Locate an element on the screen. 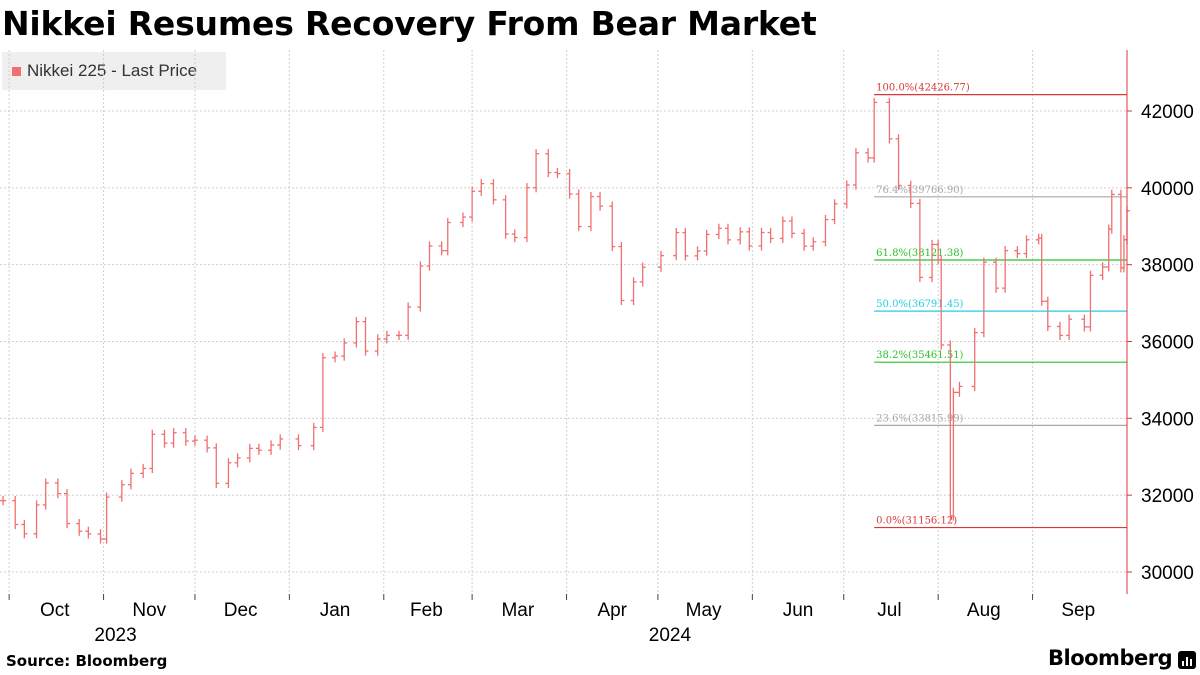 This screenshot has height=675, width=1200. bloomberg-logo: Bloomberg is located at coordinates (1110, 658).